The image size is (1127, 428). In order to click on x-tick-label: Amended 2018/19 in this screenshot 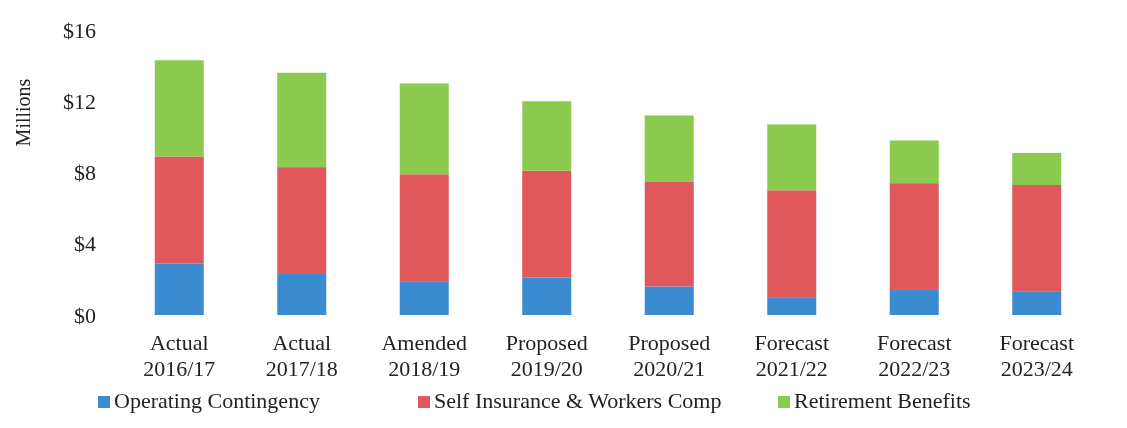, I will do `click(424, 355)`.